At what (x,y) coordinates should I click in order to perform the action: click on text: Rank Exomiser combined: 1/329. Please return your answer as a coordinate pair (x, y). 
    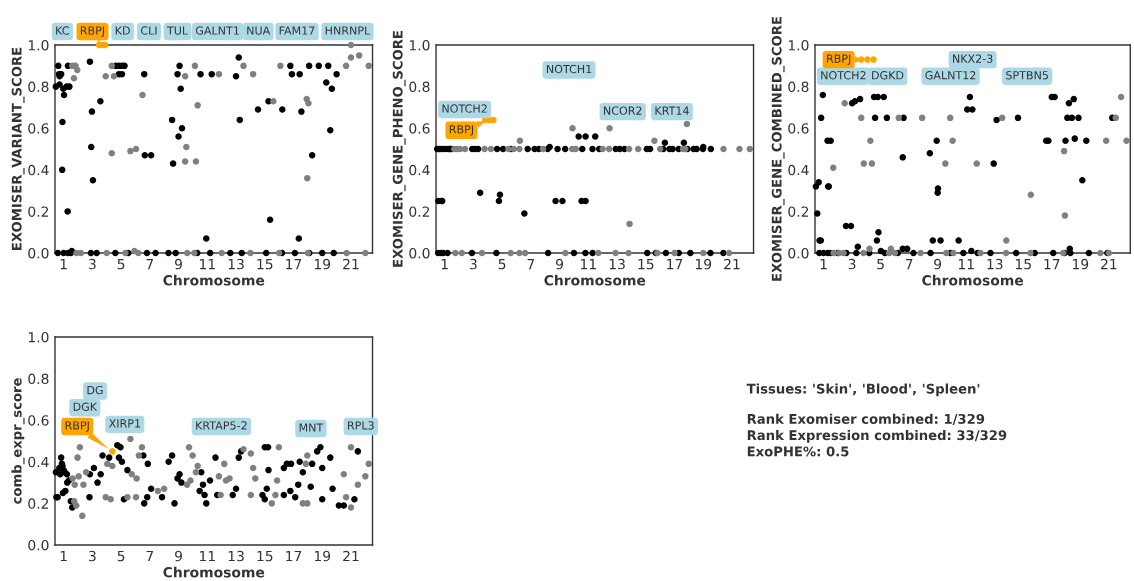
    Looking at the image, I should click on (866, 419).